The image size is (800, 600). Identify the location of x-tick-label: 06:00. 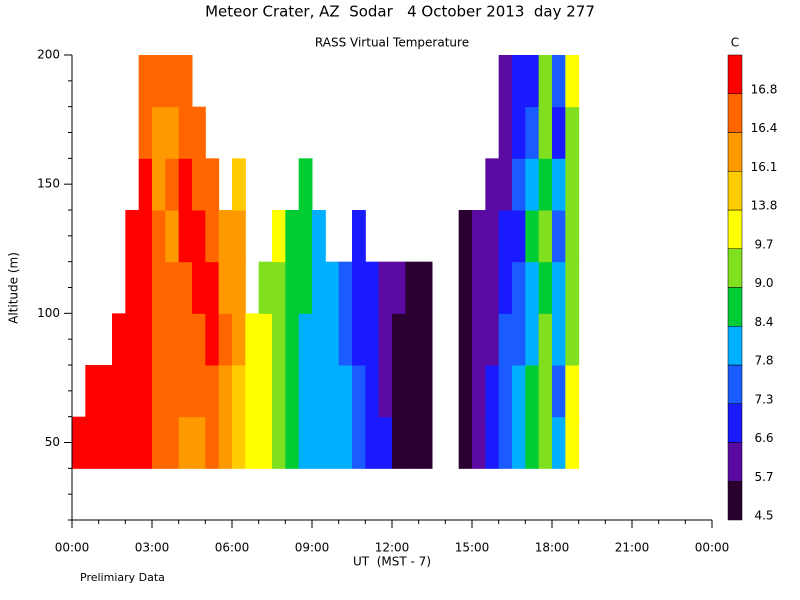
(232, 548).